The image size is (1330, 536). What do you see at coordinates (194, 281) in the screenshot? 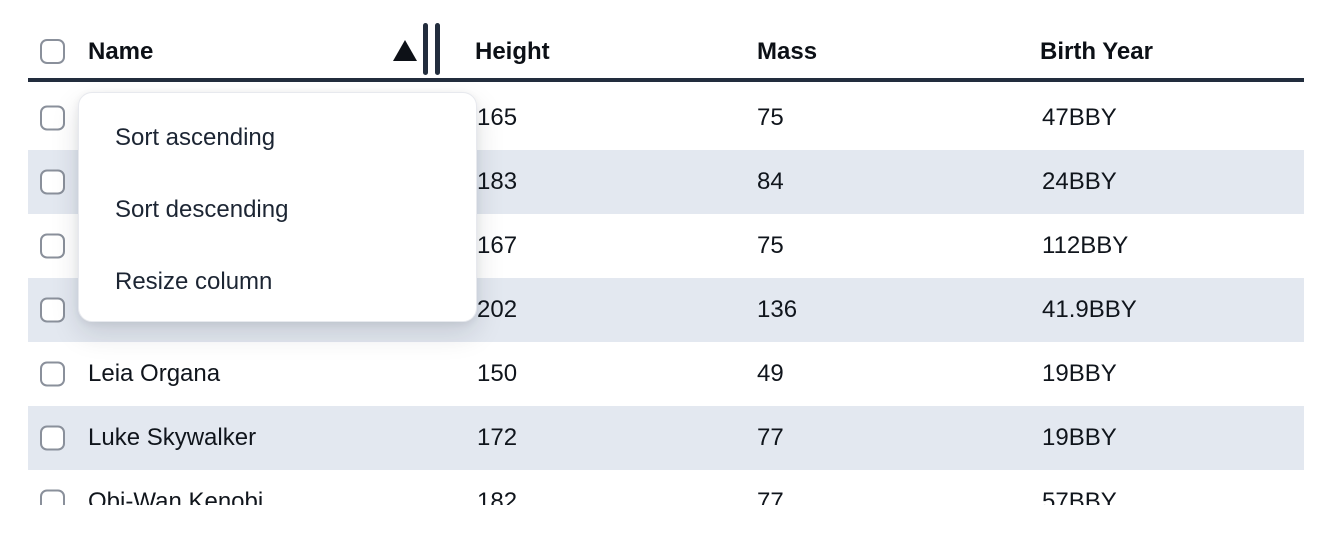
I see `menu-item-label: Resize column` at bounding box center [194, 281].